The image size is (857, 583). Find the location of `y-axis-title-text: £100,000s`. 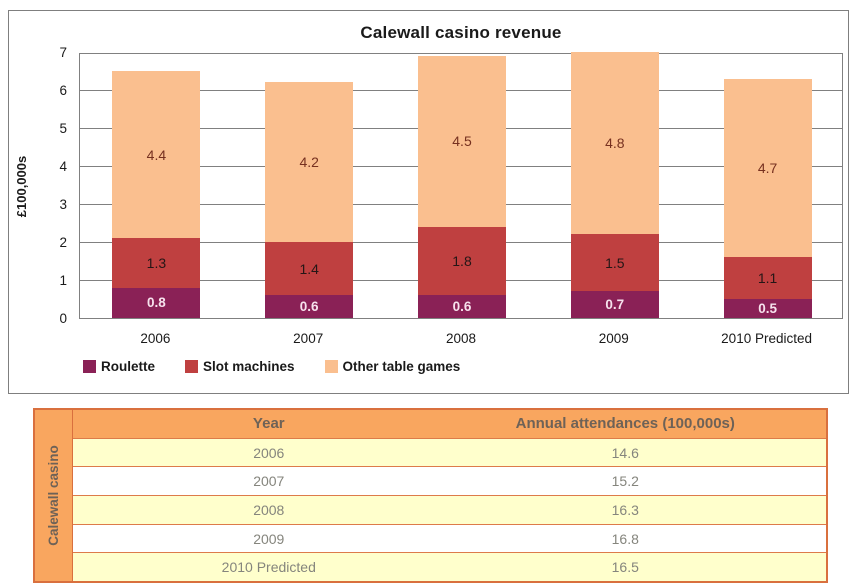

y-axis-title-text: £100,000s is located at coordinates (22, 186).